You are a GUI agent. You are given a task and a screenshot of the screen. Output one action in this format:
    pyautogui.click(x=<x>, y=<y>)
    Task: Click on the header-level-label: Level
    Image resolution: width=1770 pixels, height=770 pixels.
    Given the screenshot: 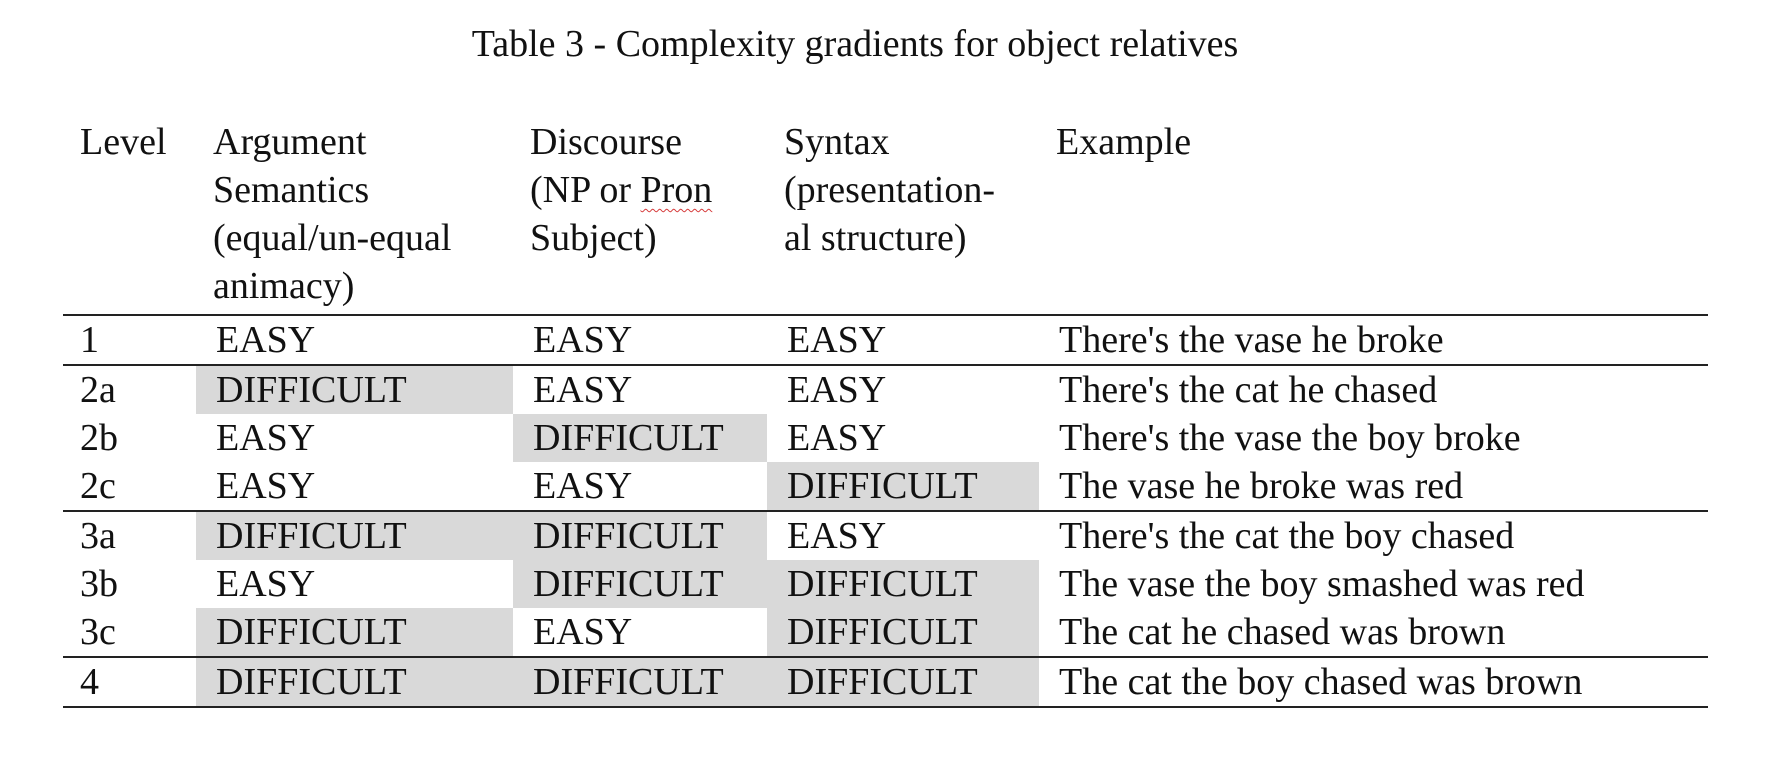 What is the action you would take?
    pyautogui.click(x=123, y=142)
    